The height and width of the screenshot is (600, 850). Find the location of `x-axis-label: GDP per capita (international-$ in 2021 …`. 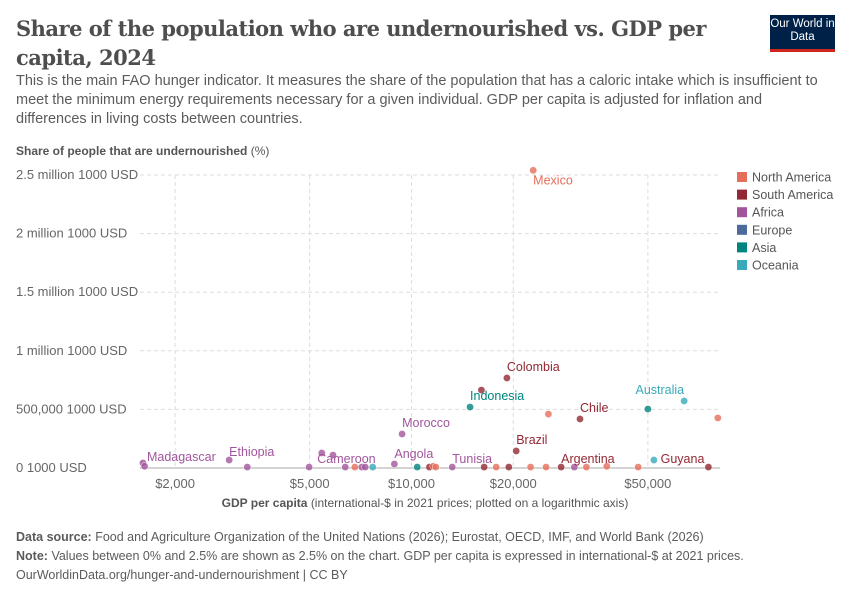

x-axis-label: GDP per capita (international-$ in 2021 … is located at coordinates (425, 503).